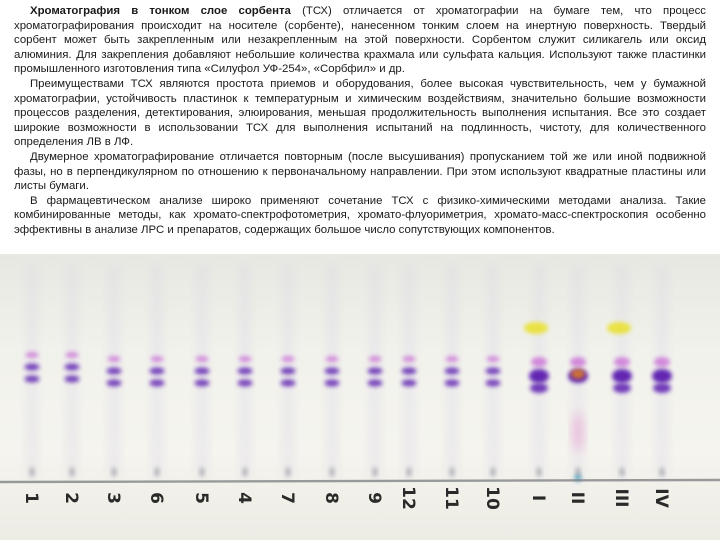  What do you see at coordinates (621, 498) in the screenshot?
I see `lane-label: III` at bounding box center [621, 498].